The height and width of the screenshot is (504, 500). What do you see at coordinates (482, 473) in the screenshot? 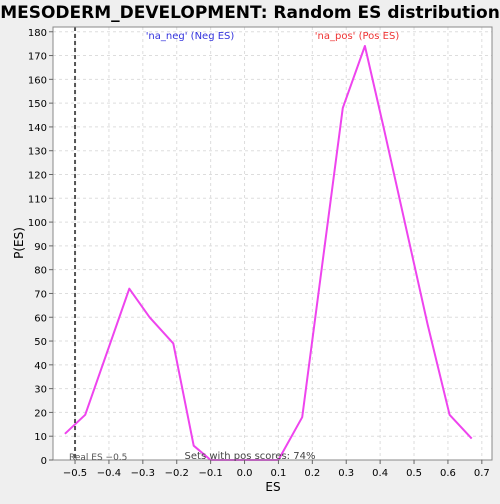
I see `x-tick-label: 0.7` at bounding box center [482, 473].